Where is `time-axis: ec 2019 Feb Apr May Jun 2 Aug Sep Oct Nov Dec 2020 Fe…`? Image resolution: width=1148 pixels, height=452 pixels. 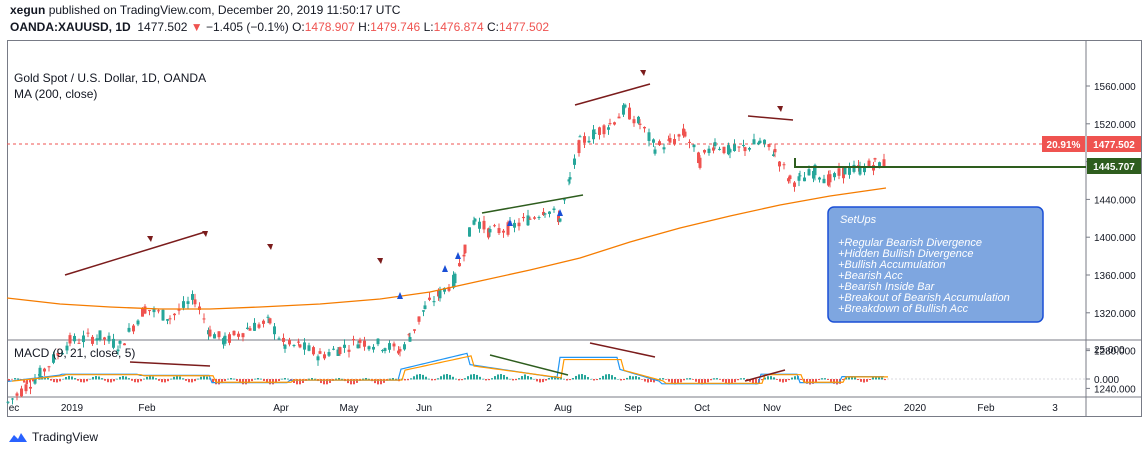 time-axis: ec 2019 Feb Apr May Jun 2 Aug Sep Oct Nov Dec 2020 Fe… is located at coordinates (534, 408).